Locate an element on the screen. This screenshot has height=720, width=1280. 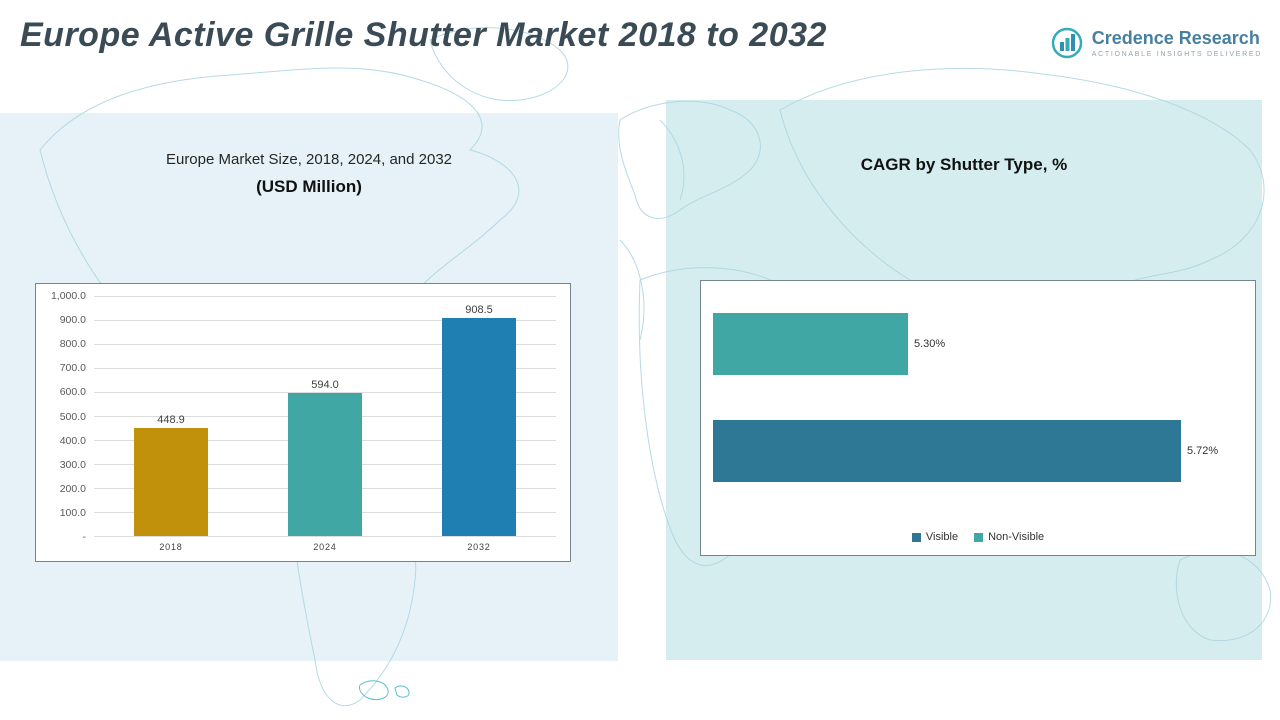
bar-value-label: 448.9 is located at coordinates (171, 420).